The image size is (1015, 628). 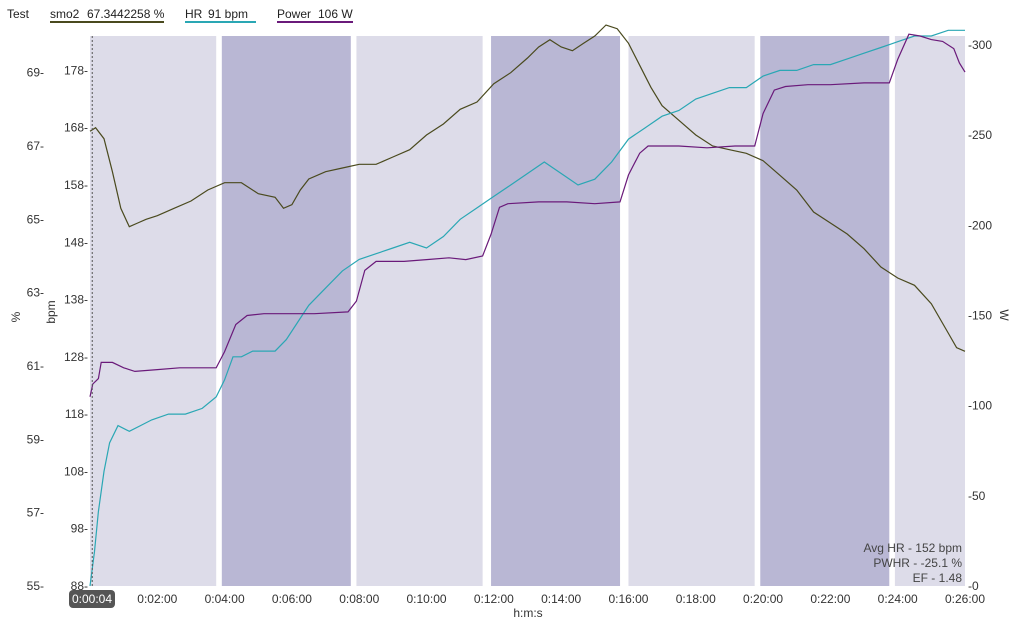 I want to click on hr-tick-label: 138-, so click(x=76, y=300).